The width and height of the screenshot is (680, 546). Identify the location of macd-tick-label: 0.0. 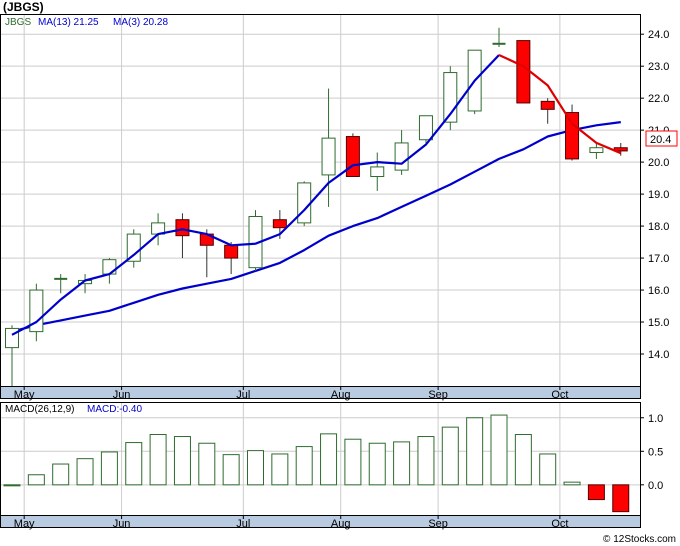
(655, 486).